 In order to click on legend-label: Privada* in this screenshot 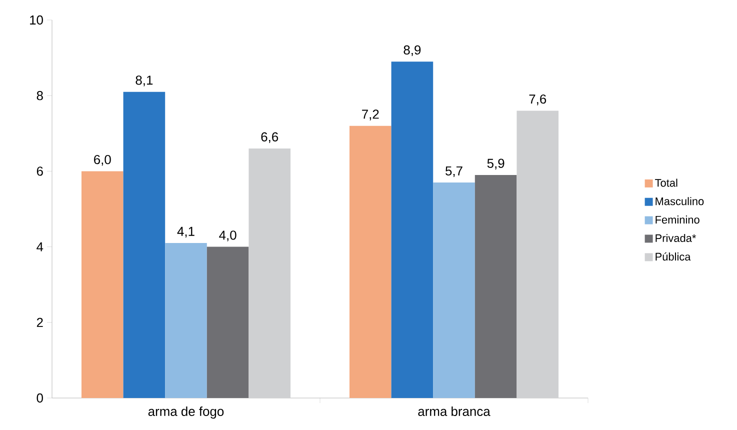, I will do `click(676, 238)`.